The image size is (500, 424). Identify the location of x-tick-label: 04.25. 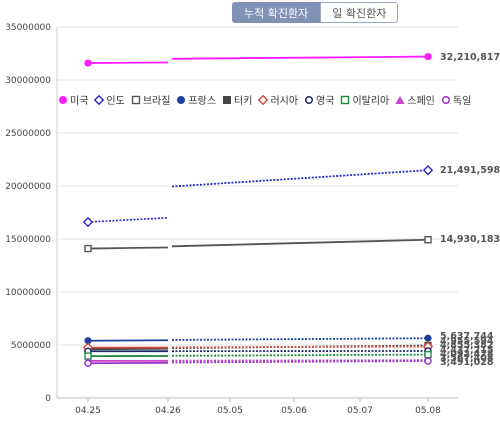
(88, 411).